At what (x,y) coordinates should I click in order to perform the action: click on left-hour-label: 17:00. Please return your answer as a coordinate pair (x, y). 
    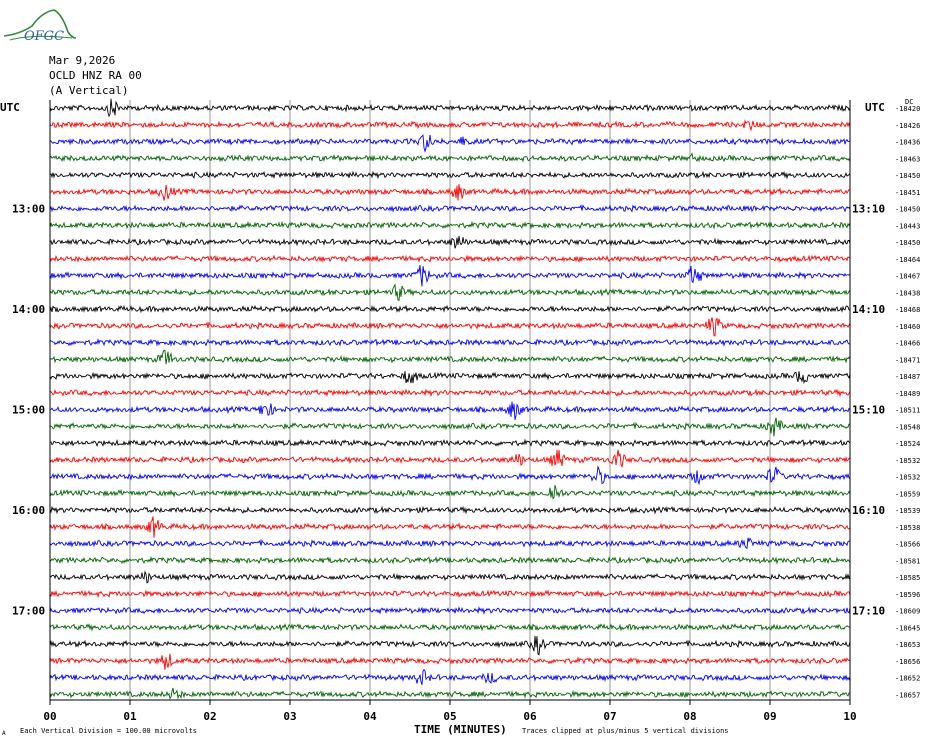
    Looking at the image, I should click on (28, 611).